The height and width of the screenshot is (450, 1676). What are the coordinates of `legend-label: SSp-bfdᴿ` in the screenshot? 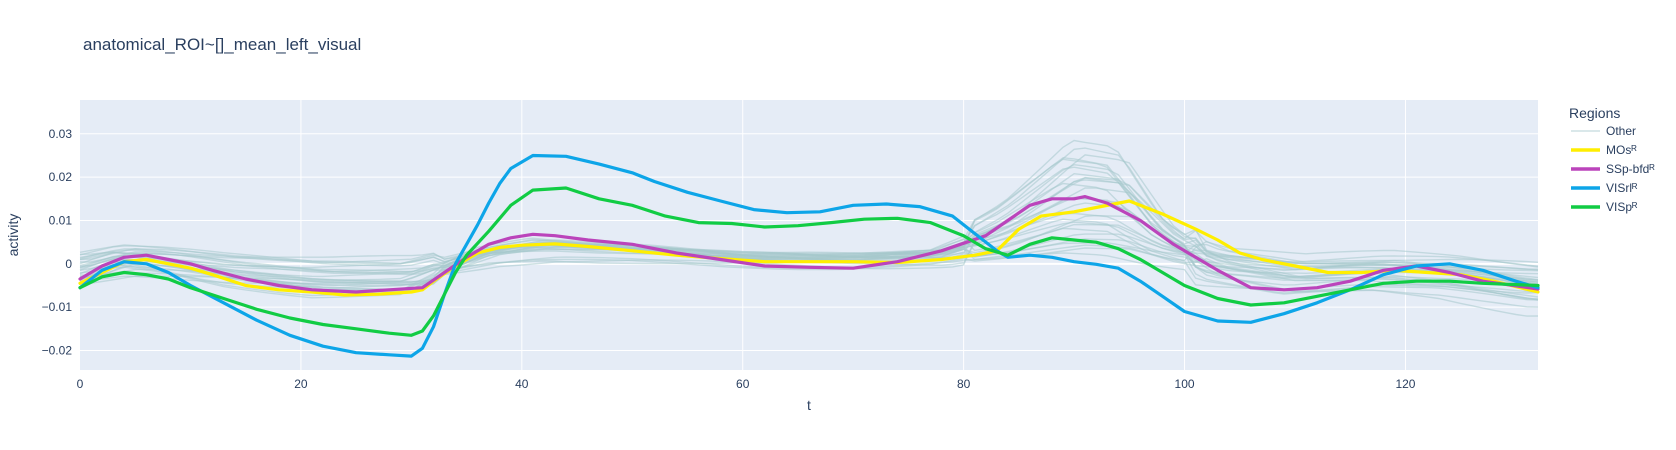 It's located at (1630, 169).